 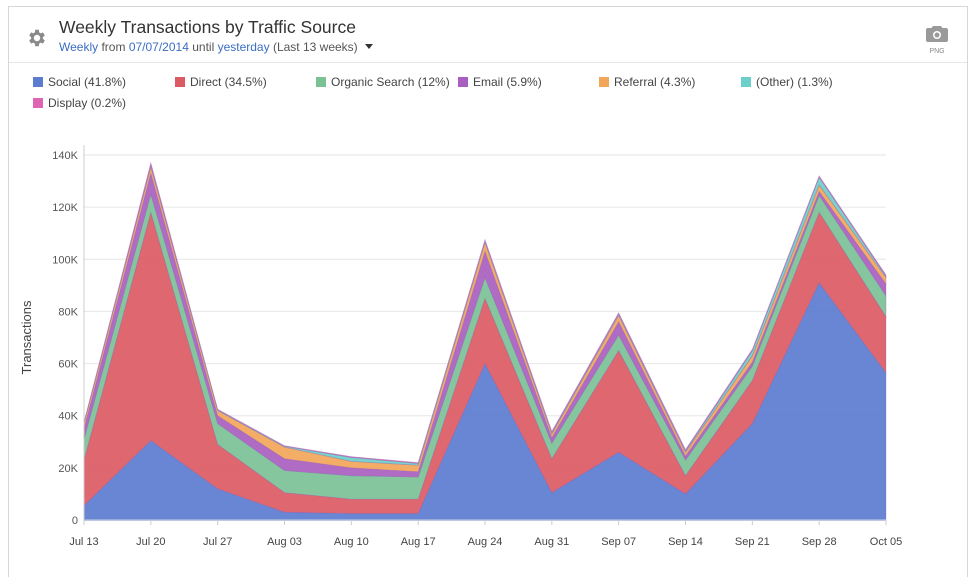 What do you see at coordinates (655, 82) in the screenshot?
I see `legend-label: Referral (4.3%)` at bounding box center [655, 82].